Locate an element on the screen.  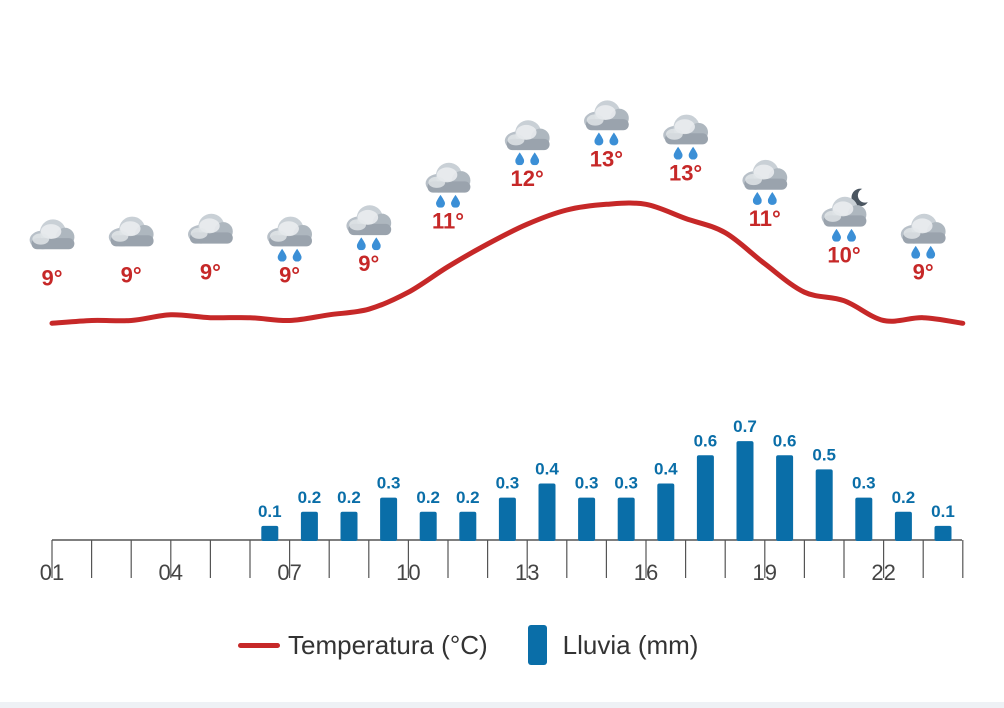
rain-label: 0.7 is located at coordinates (745, 426).